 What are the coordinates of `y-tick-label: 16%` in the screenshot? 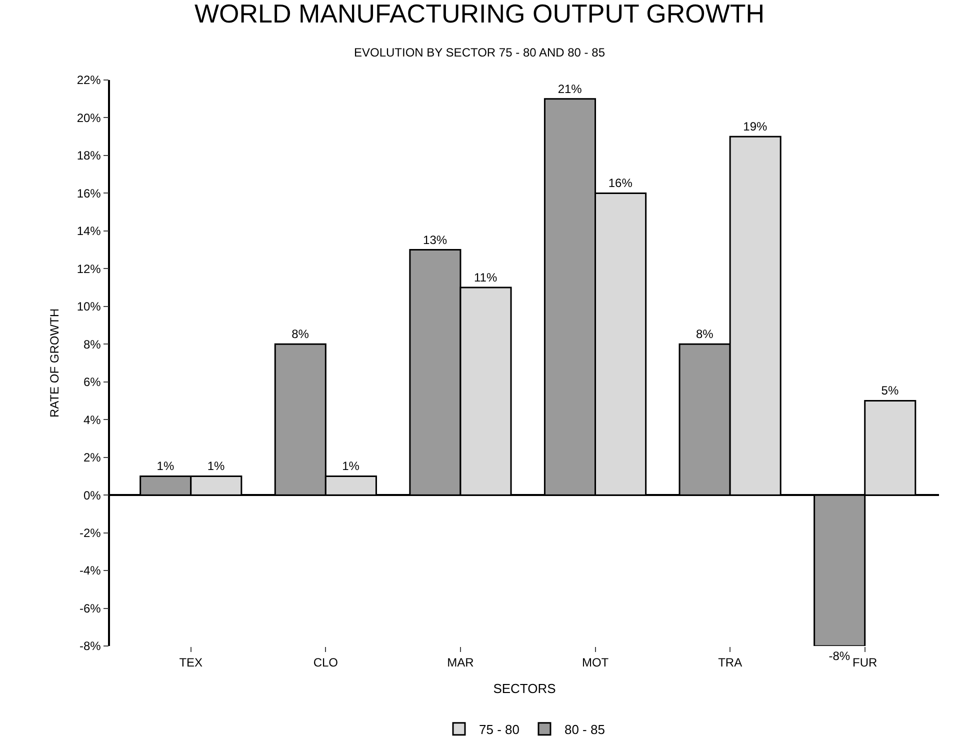 It's located at (89, 193).